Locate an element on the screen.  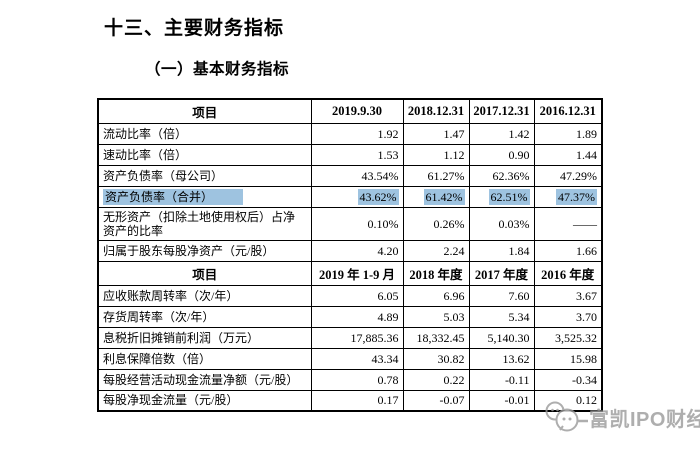
value-cell: 5.03 is located at coordinates (436, 316).